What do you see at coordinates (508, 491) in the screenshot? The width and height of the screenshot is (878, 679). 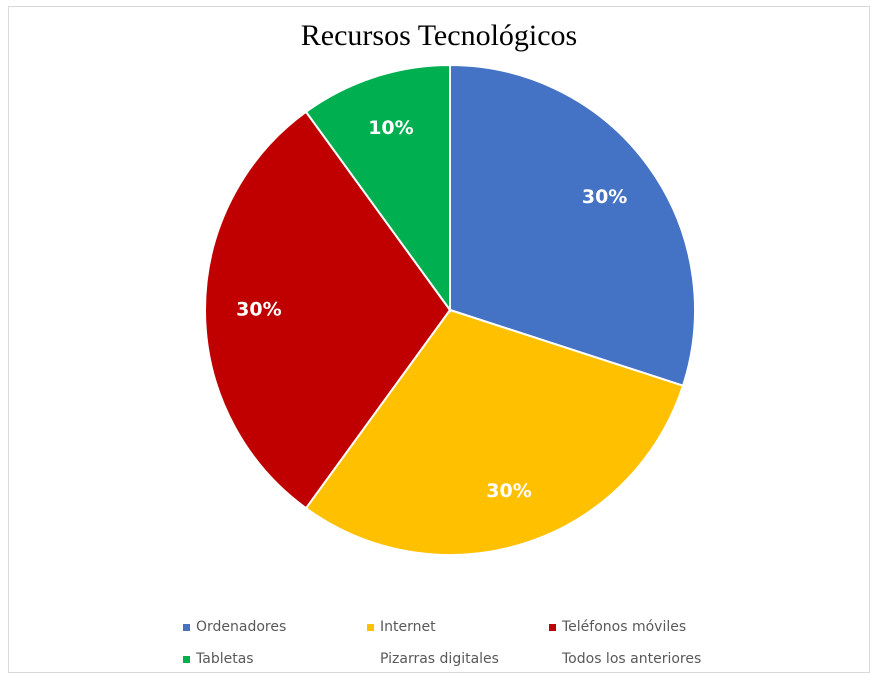 I see `data-label-internet: 30%` at bounding box center [508, 491].